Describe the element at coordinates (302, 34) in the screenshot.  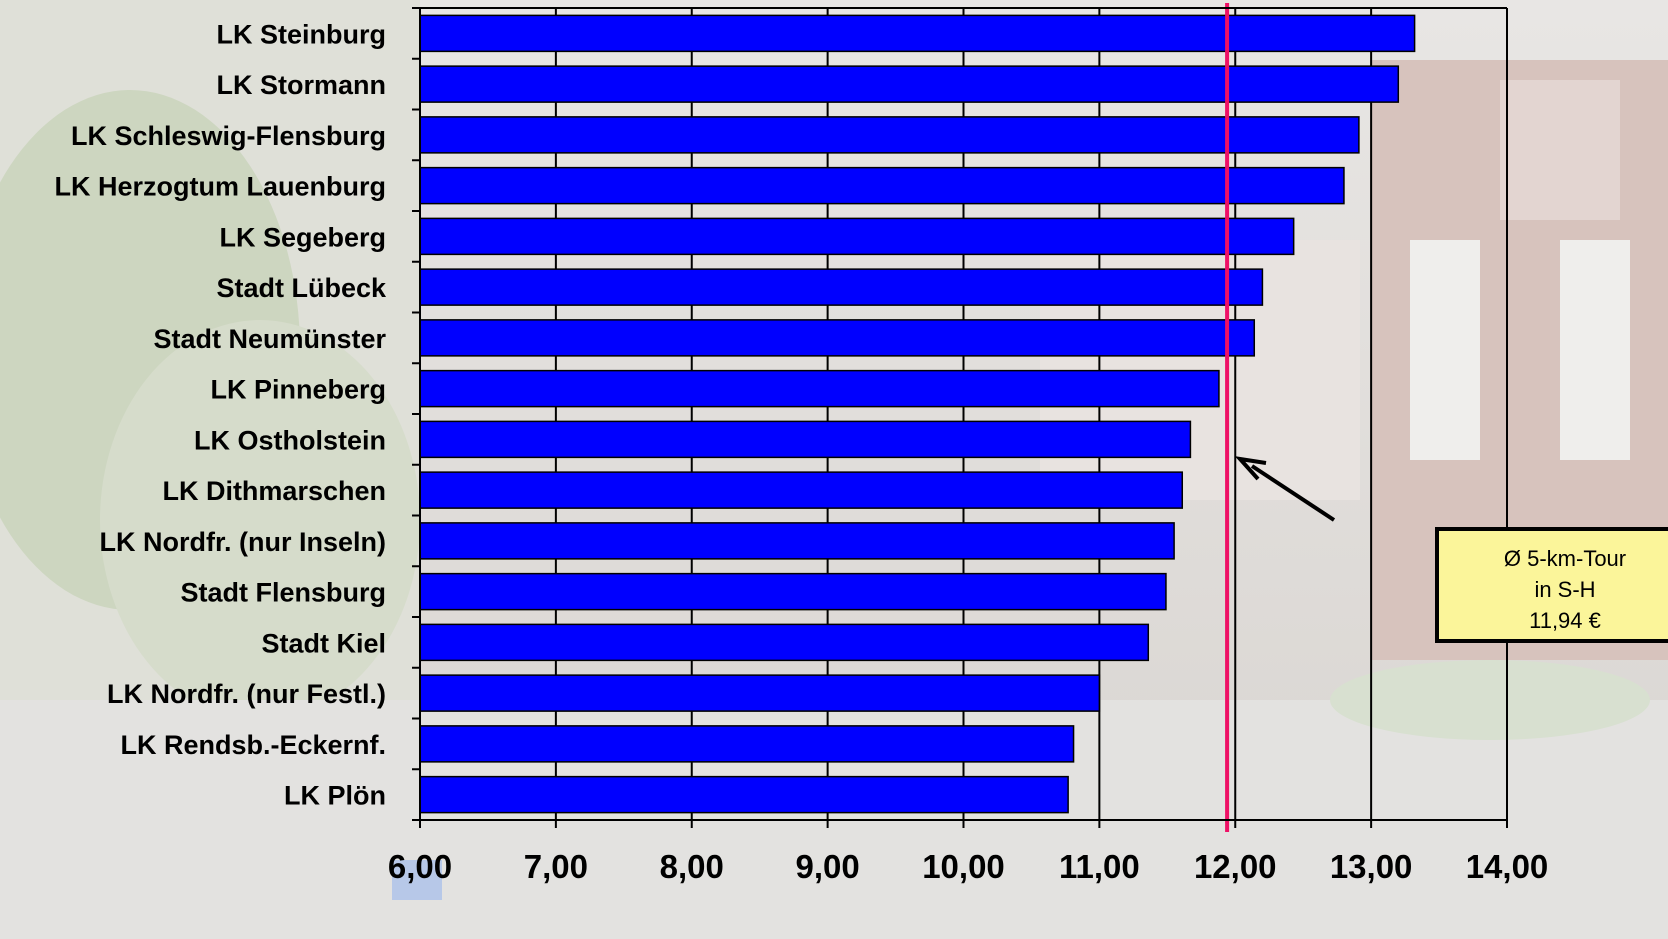
I see `category-label-0: LK Steinburg` at that location.